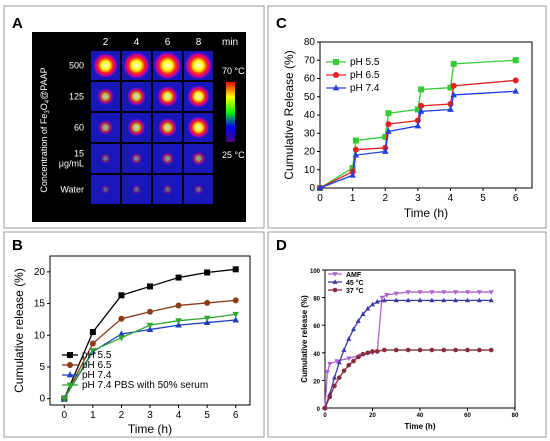 The height and width of the screenshot is (441, 550). Describe the element at coordinates (355, 283) in the screenshot. I see `legend-label: 45 °C` at that location.